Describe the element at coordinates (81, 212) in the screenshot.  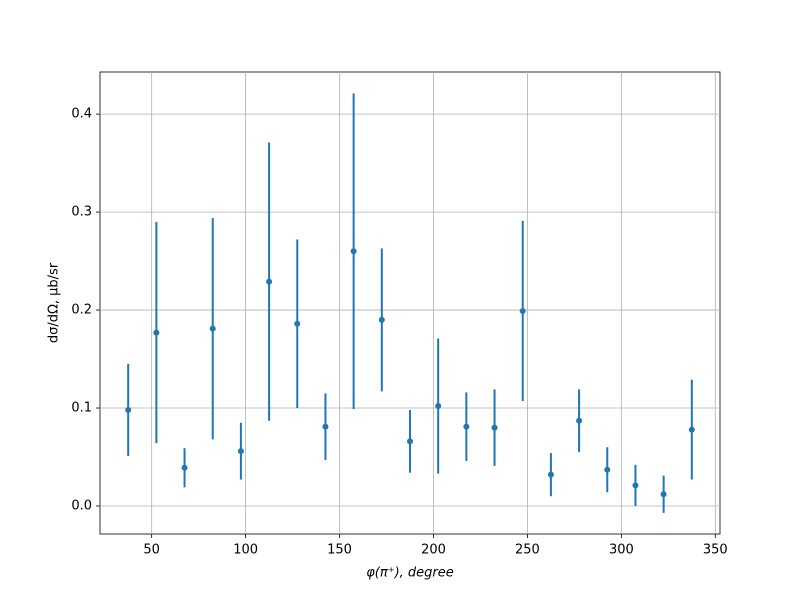
I see `y-tick-label: 0.3` at that location.